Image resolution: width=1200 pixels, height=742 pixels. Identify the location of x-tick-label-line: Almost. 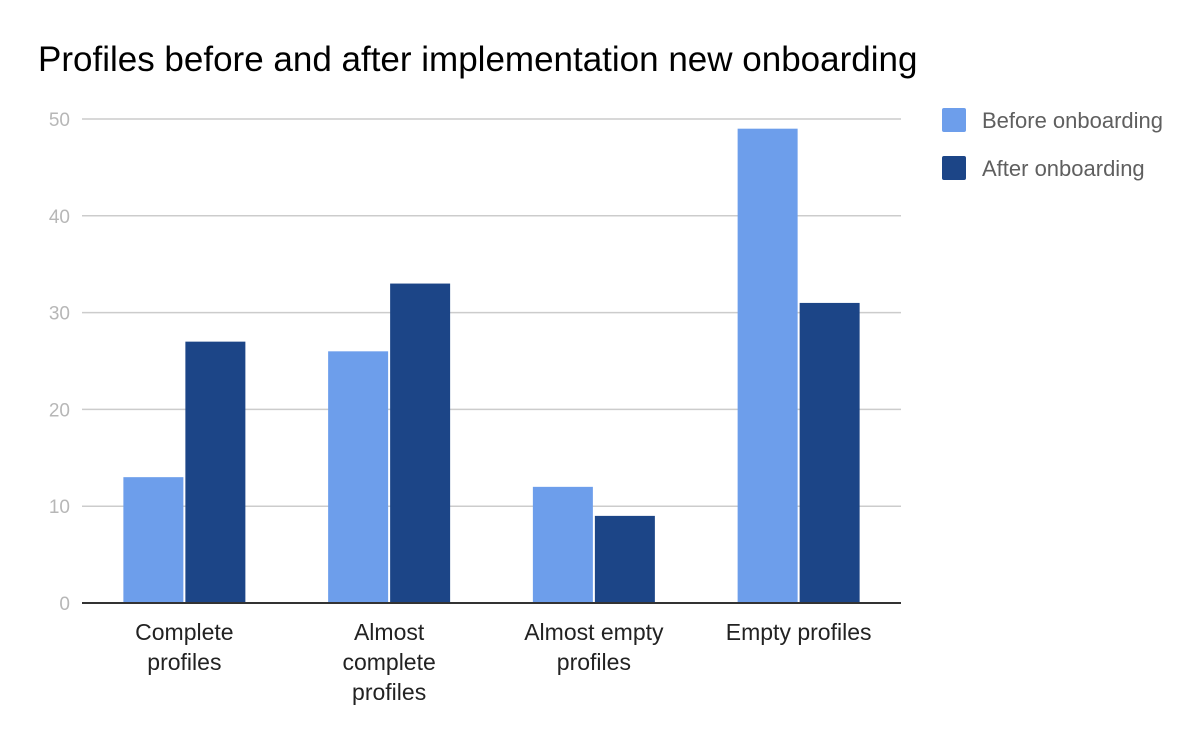
(389, 632).